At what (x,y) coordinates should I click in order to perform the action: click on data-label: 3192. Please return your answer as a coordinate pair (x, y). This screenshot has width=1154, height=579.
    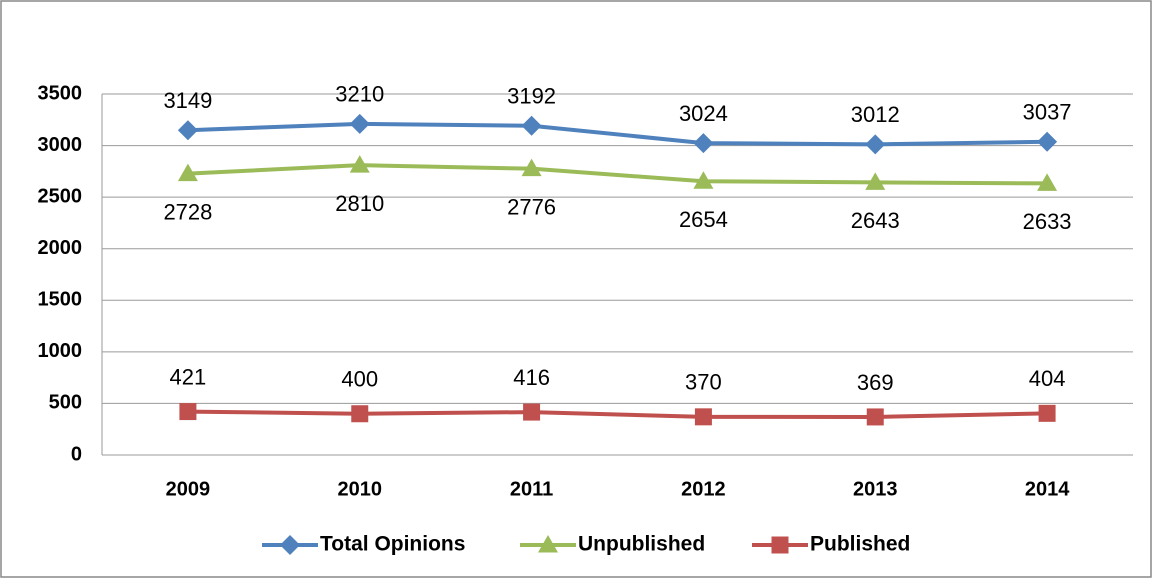
    Looking at the image, I should click on (531, 96).